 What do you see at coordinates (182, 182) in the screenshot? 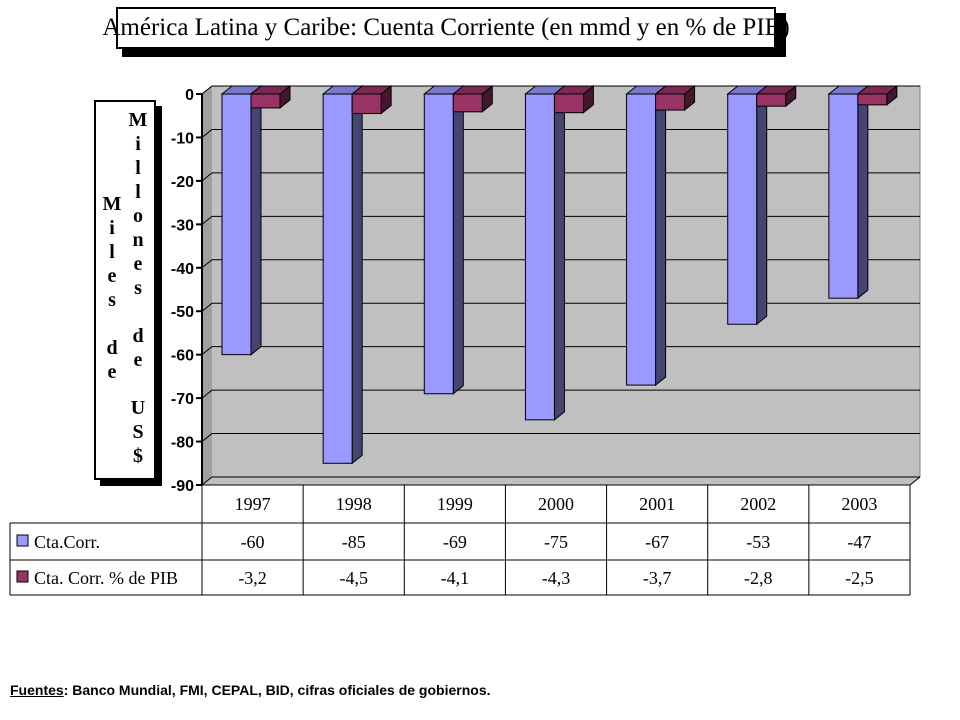
I see `y-tick-label: -20` at bounding box center [182, 182].